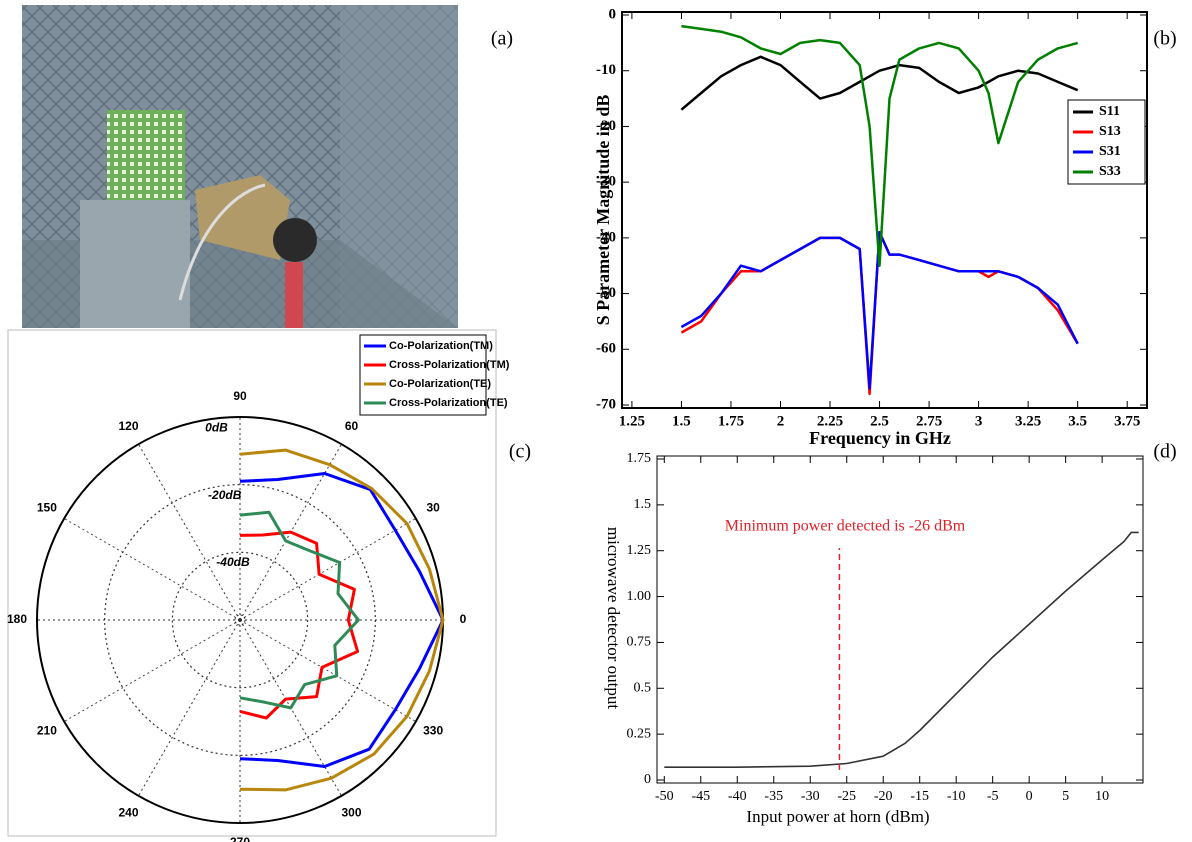 The width and height of the screenshot is (1192, 842). I want to click on x-tick-label: 5, so click(1065, 796).